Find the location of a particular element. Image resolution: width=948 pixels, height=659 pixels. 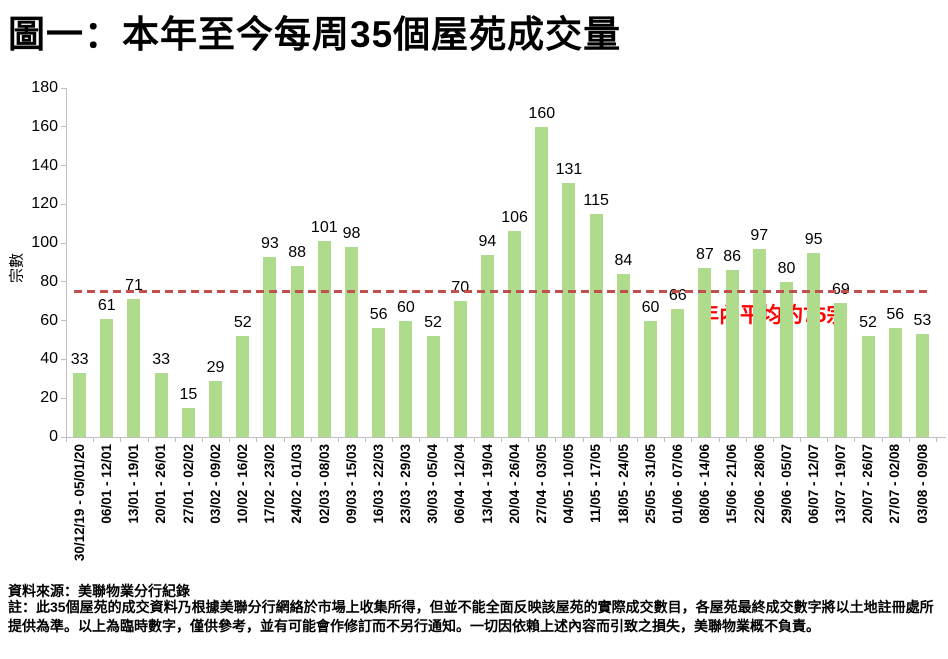

bar-value-label: 56 is located at coordinates (378, 315).